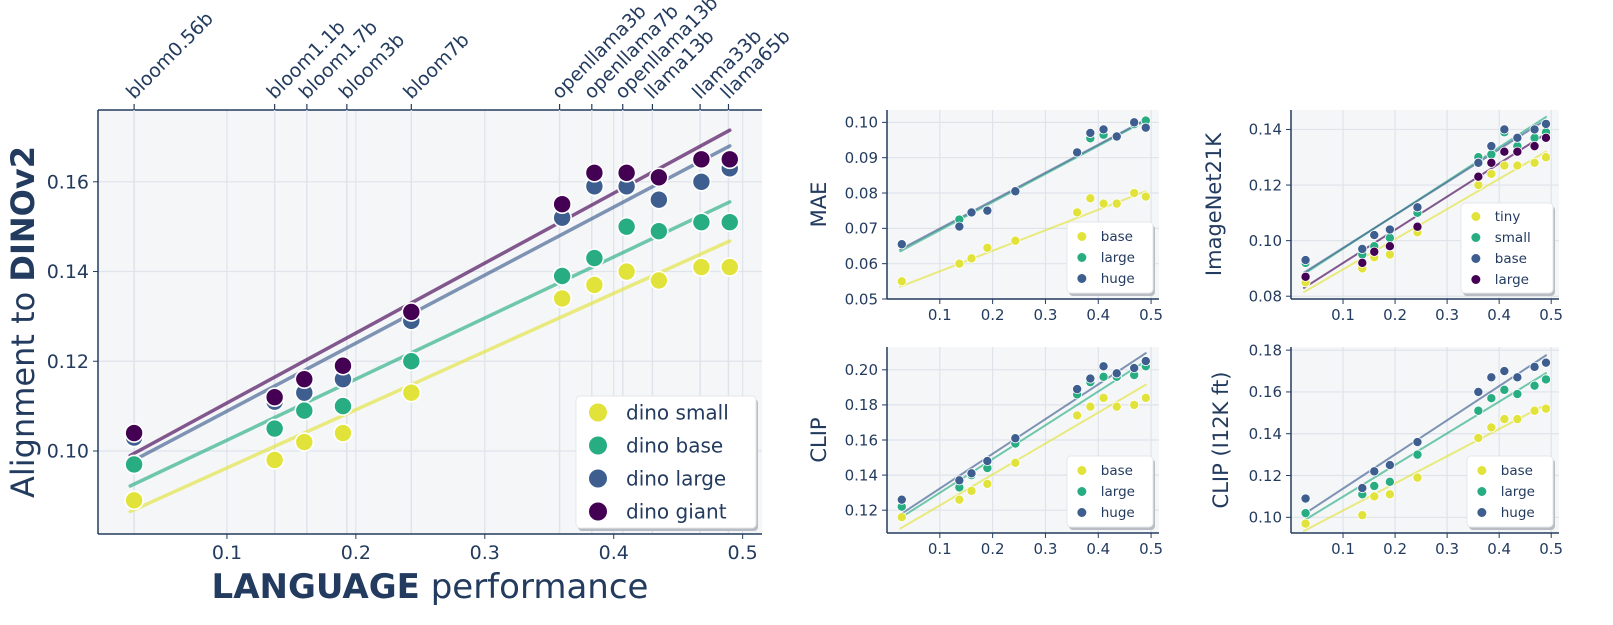 The width and height of the screenshot is (1613, 625). Describe the element at coordinates (861, 264) in the screenshot. I see `y-tick-label: 0.06` at that location.